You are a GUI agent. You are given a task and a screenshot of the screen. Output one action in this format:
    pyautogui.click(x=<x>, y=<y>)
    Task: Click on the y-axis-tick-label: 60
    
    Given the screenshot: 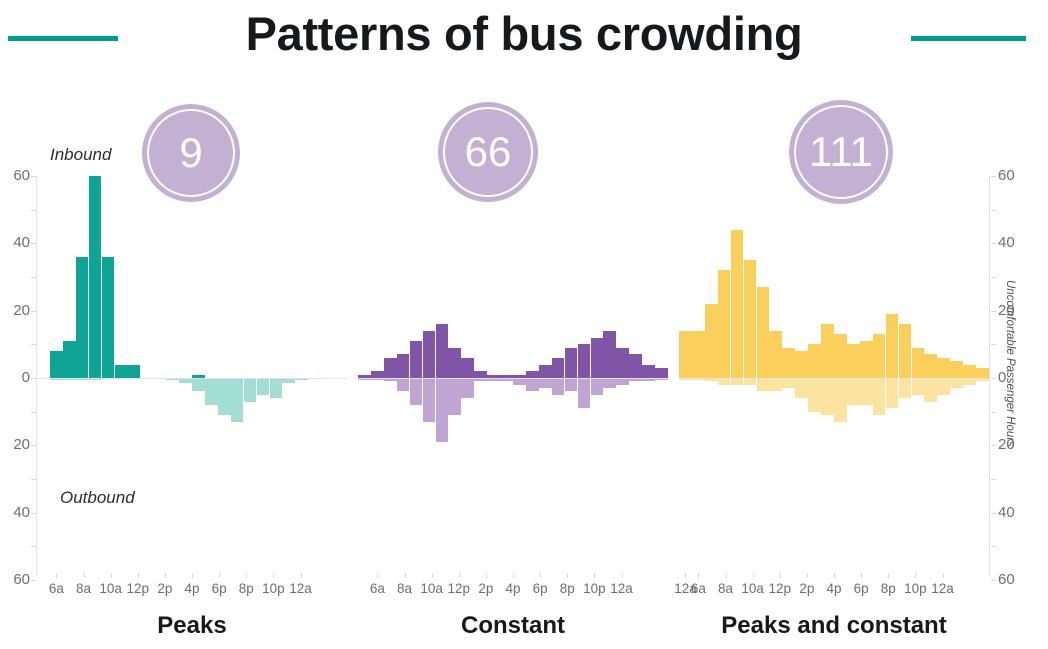 What is the action you would take?
    pyautogui.click(x=21, y=579)
    